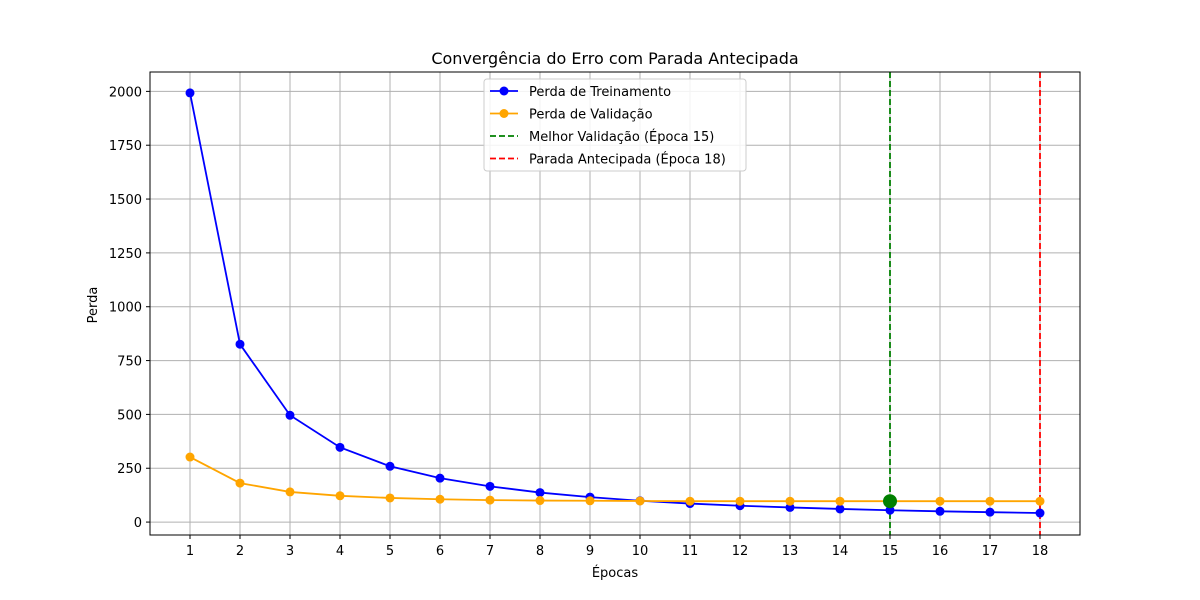 The width and height of the screenshot is (1200, 600). What do you see at coordinates (627, 160) in the screenshot?
I see `legend-label: Parada Antecipada (Época 18)` at bounding box center [627, 160].